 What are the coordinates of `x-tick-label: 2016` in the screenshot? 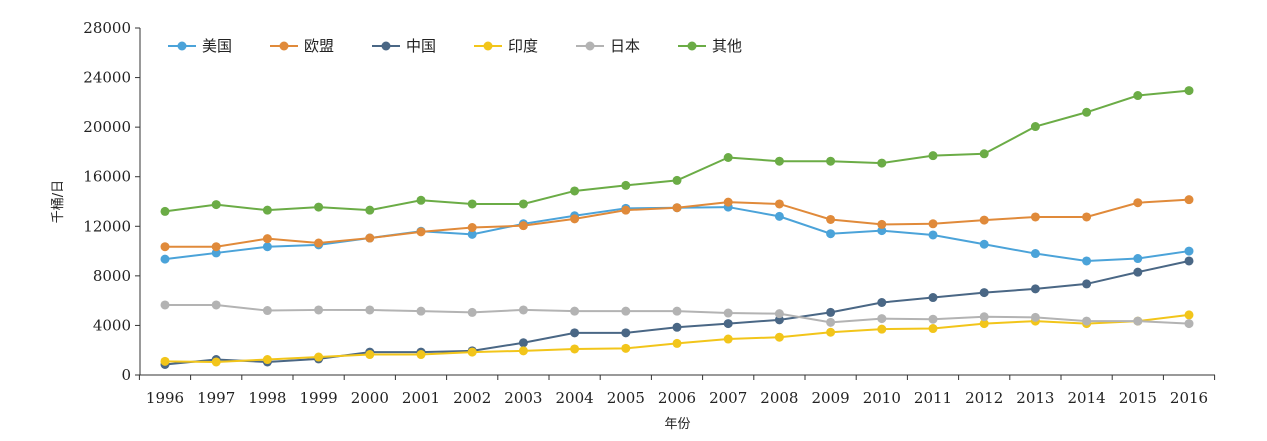 It's located at (1189, 398).